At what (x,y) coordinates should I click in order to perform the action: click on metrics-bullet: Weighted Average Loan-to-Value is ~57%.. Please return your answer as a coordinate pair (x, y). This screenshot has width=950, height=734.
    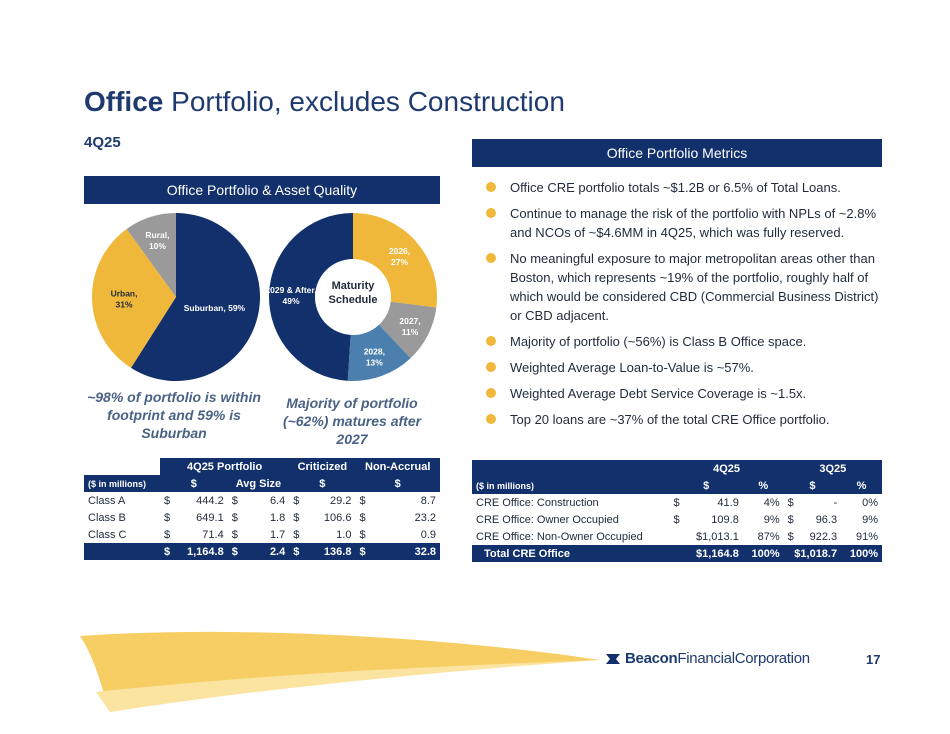
    Looking at the image, I should click on (684, 367).